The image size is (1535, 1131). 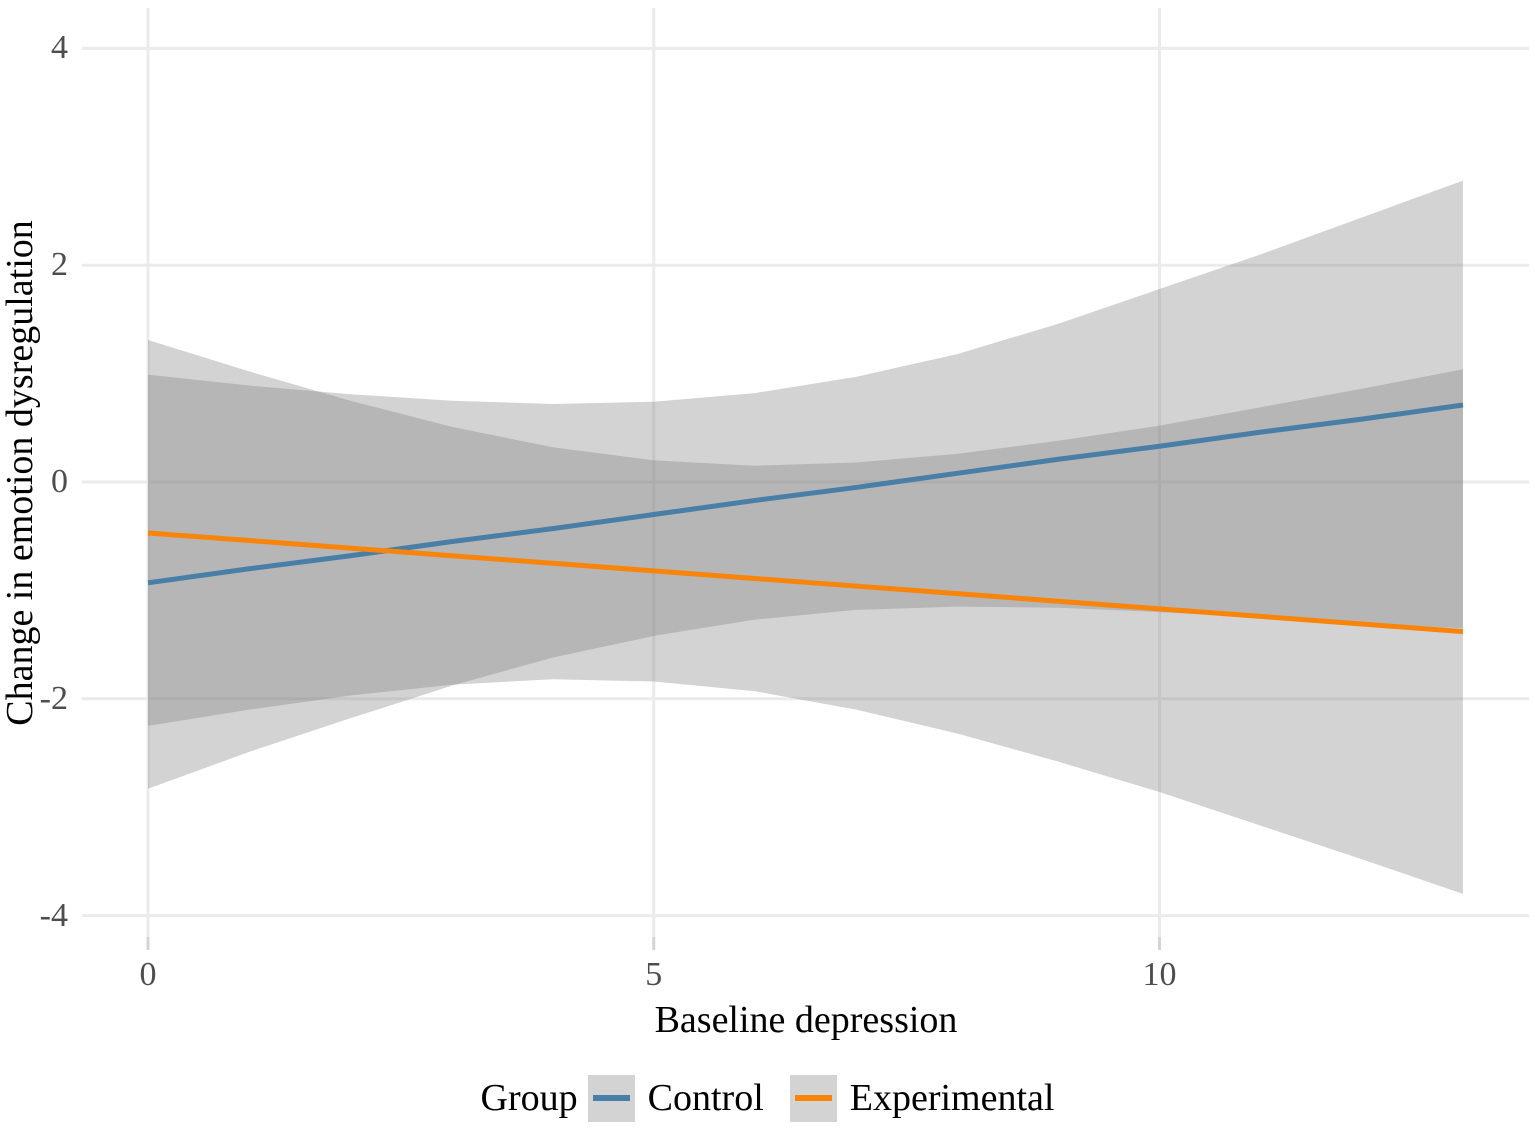 What do you see at coordinates (806, 1020) in the screenshot?
I see `x-axis-title: Baseline depression` at bounding box center [806, 1020].